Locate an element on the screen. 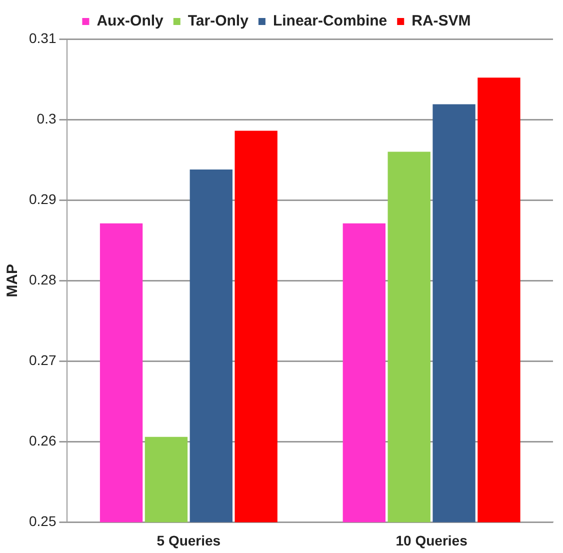 This screenshot has height=553, width=563. legend-label: RA-SVM is located at coordinates (441, 21).